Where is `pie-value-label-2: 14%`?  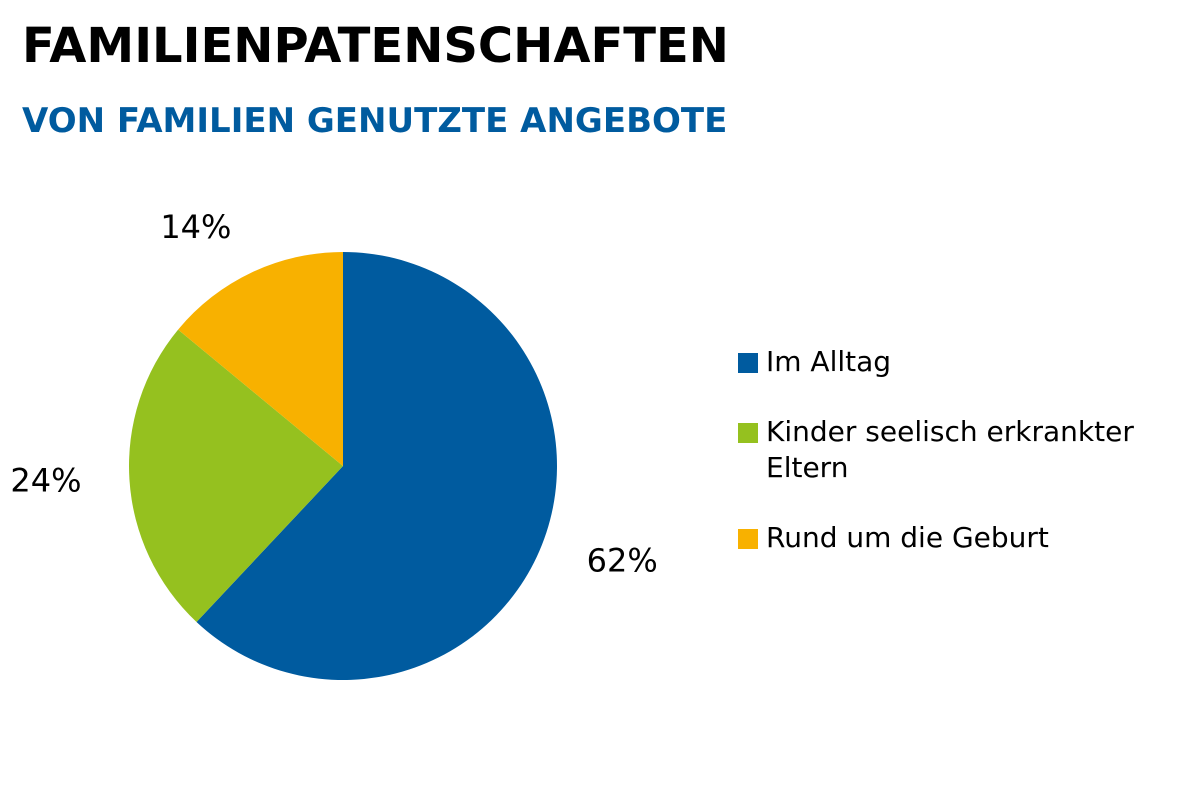 pie-value-label-2: 14% is located at coordinates (195, 227).